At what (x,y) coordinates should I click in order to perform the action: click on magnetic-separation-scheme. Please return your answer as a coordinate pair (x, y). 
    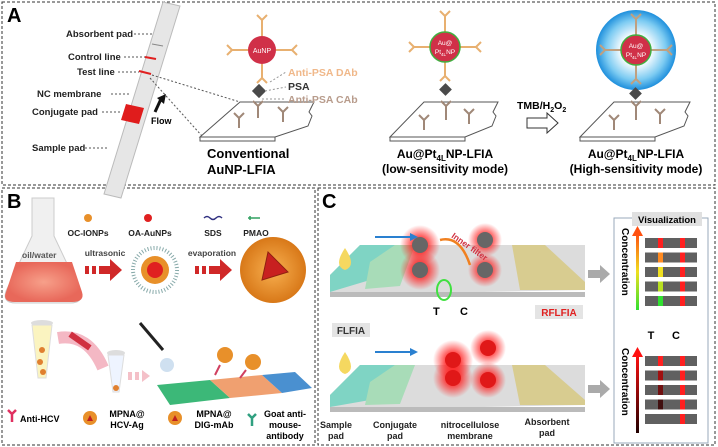
    Looking at the image, I should click on (171, 362).